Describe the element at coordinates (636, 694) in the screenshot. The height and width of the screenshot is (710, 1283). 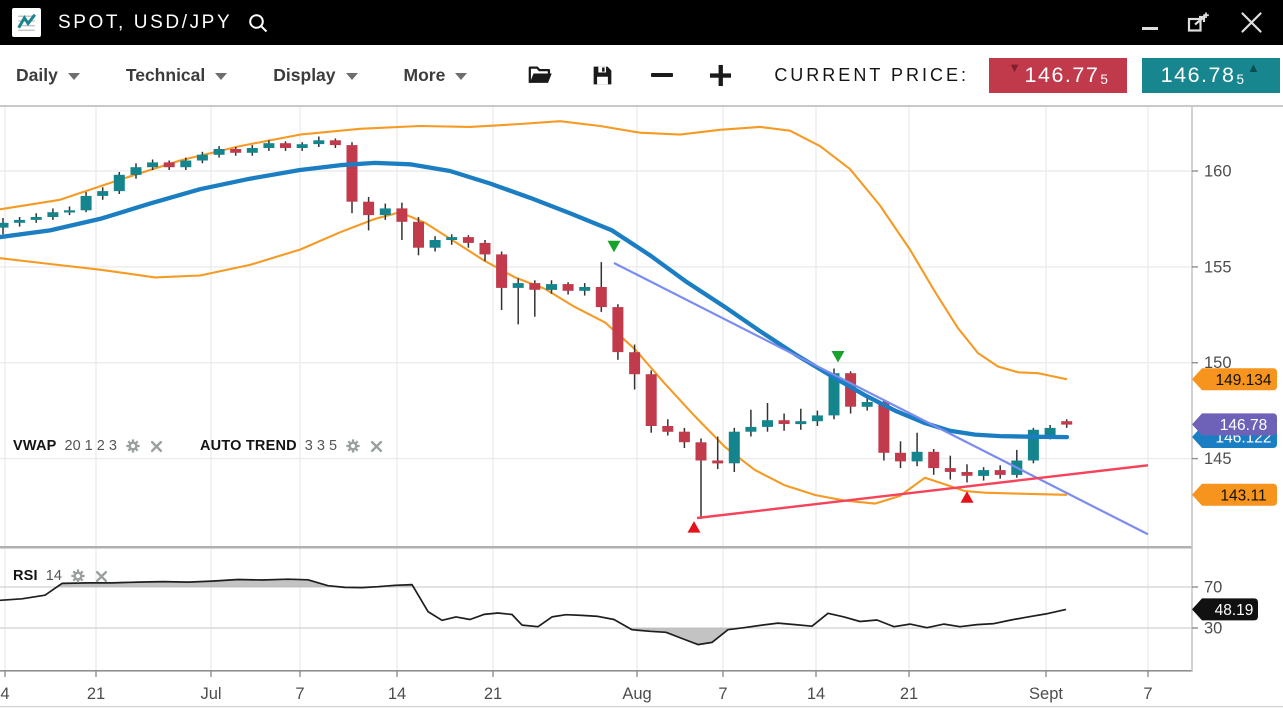
I see `svg-text: Aug` at that location.